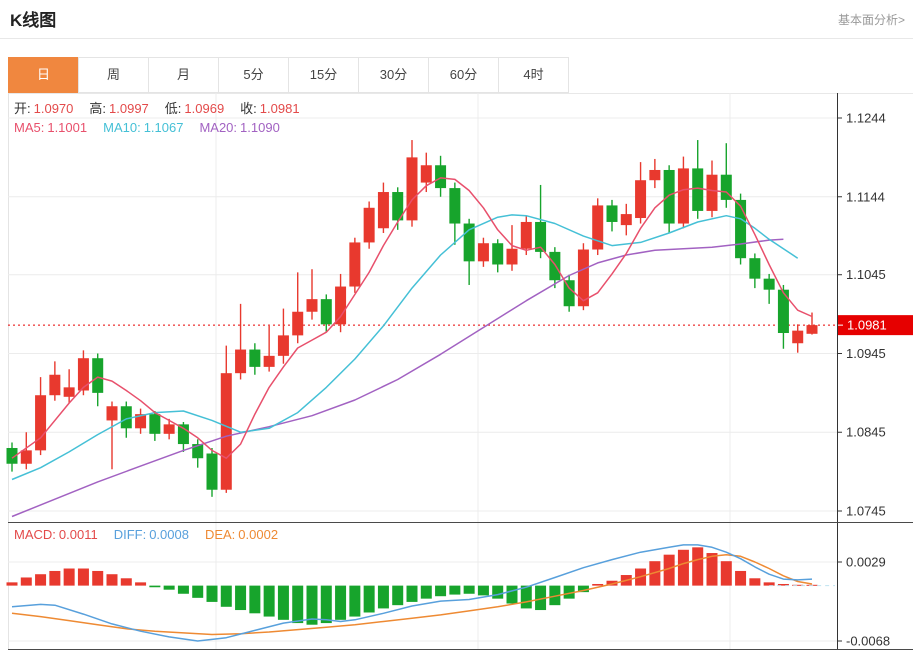 The image size is (913, 655). I want to click on ohlc-legend: 开: 1.0970 高: 1.0997 低: 1.0969 收: 1.0981, so click(165, 107).